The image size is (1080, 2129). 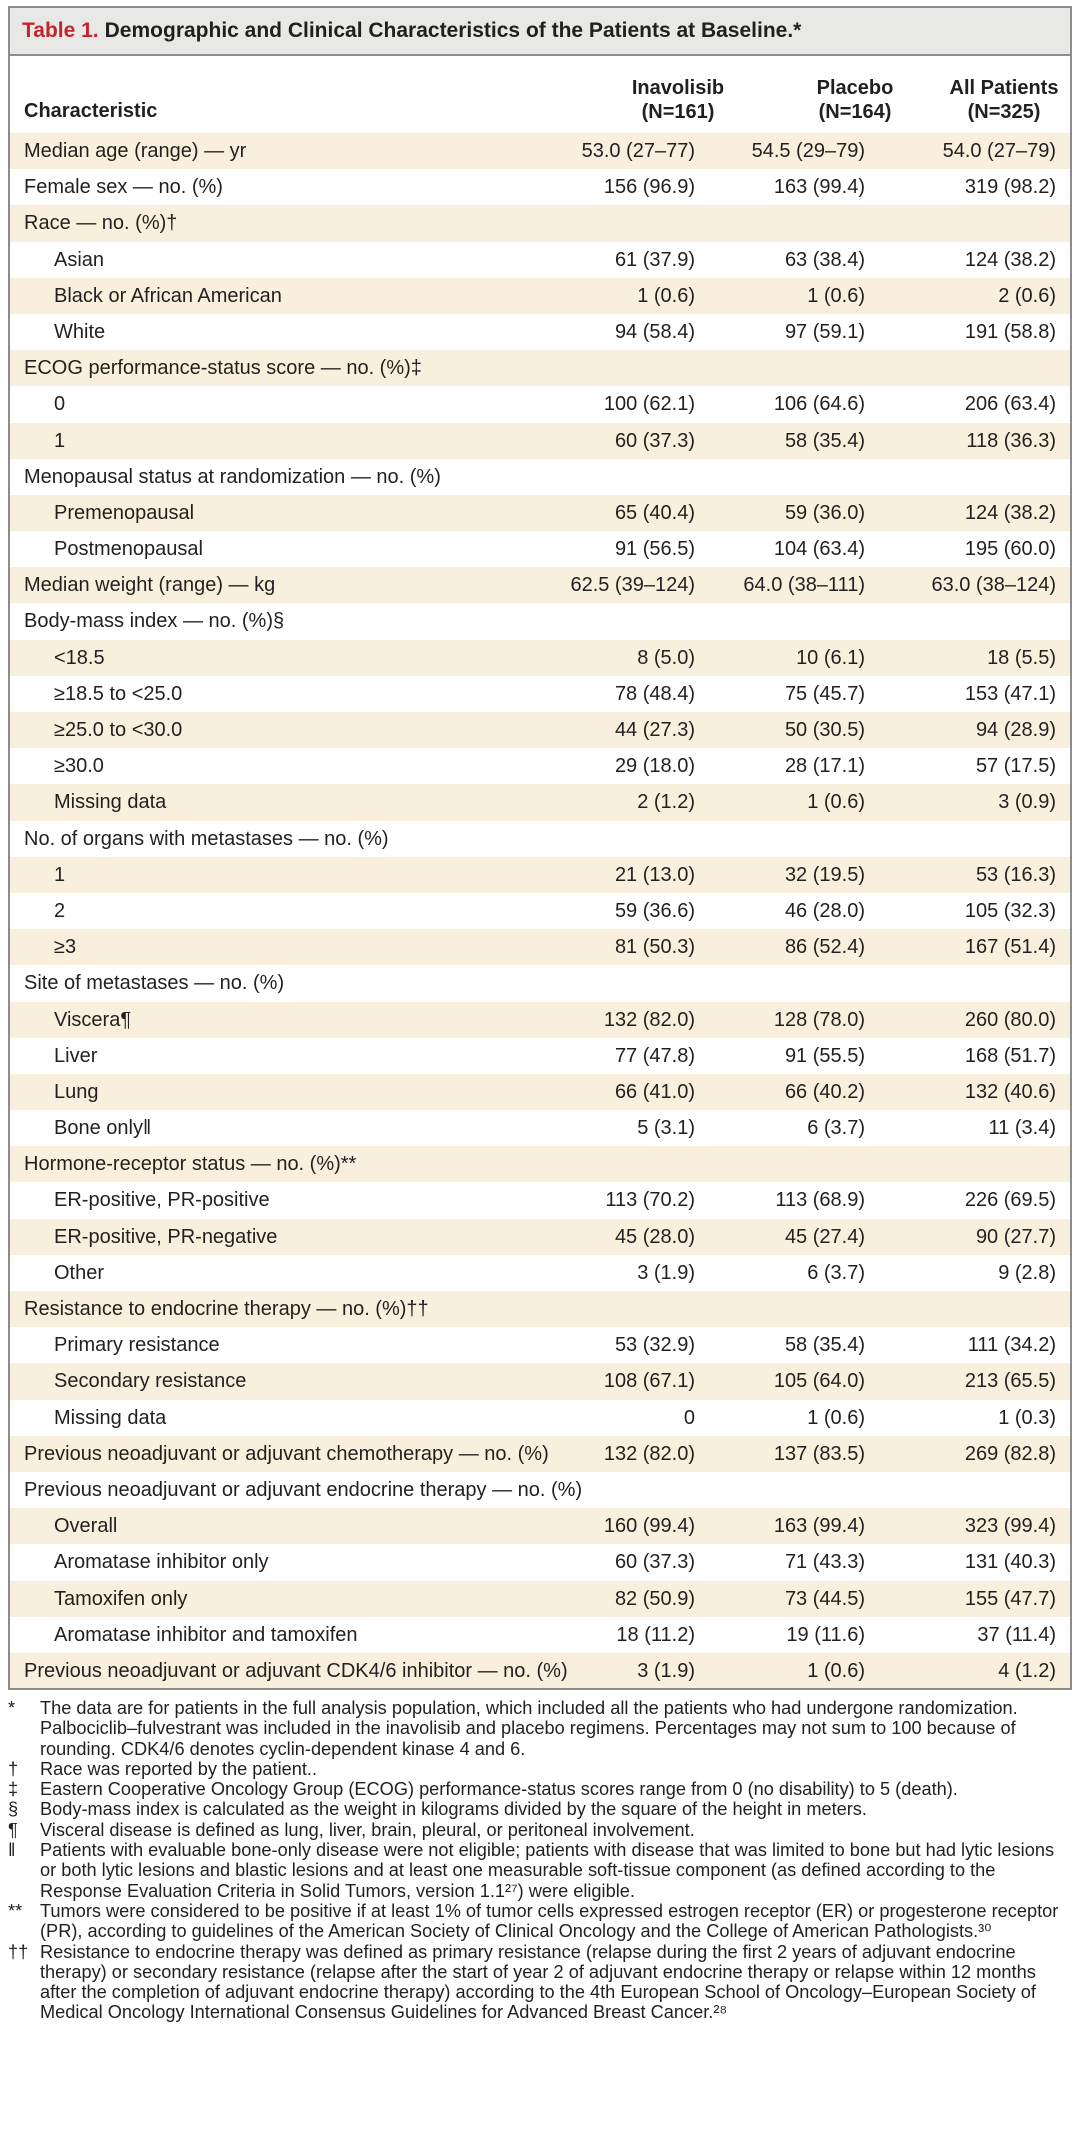 I want to click on cell-inavolisib: 3 (1.9), so click(x=666, y=1670).